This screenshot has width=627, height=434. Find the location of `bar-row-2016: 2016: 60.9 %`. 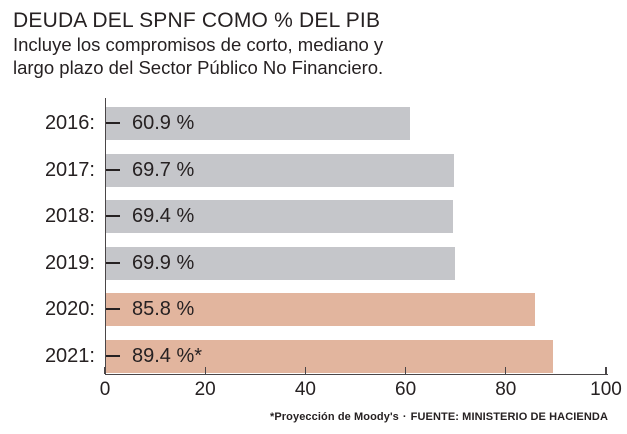

bar-row-2016: 2016: 60.9 % is located at coordinates (313, 123).